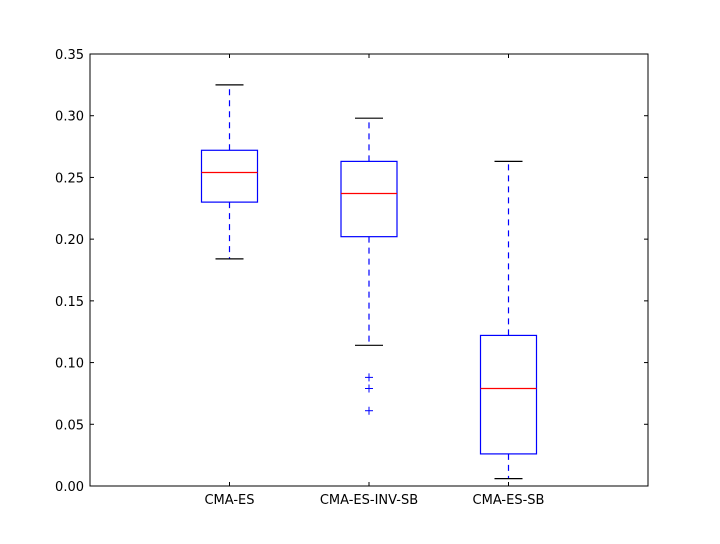 The height and width of the screenshot is (544, 720). What do you see at coordinates (69, 364) in the screenshot?
I see `y-tick-label: 0.10` at bounding box center [69, 364].